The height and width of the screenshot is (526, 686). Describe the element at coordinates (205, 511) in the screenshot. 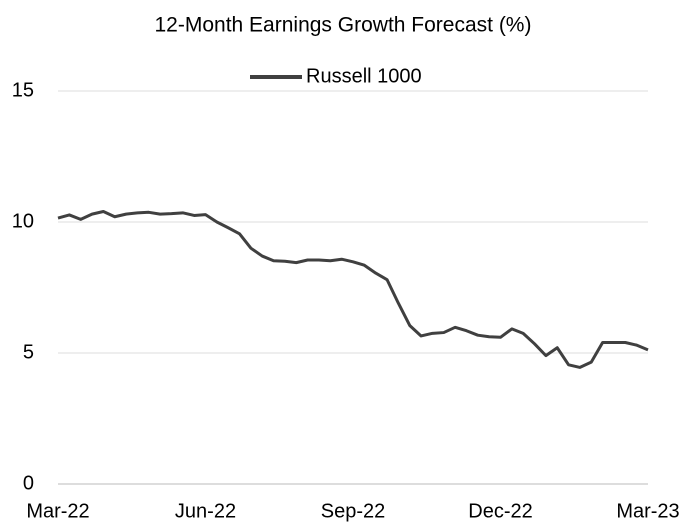

I see `x-tick-label: Jun-22` at that location.